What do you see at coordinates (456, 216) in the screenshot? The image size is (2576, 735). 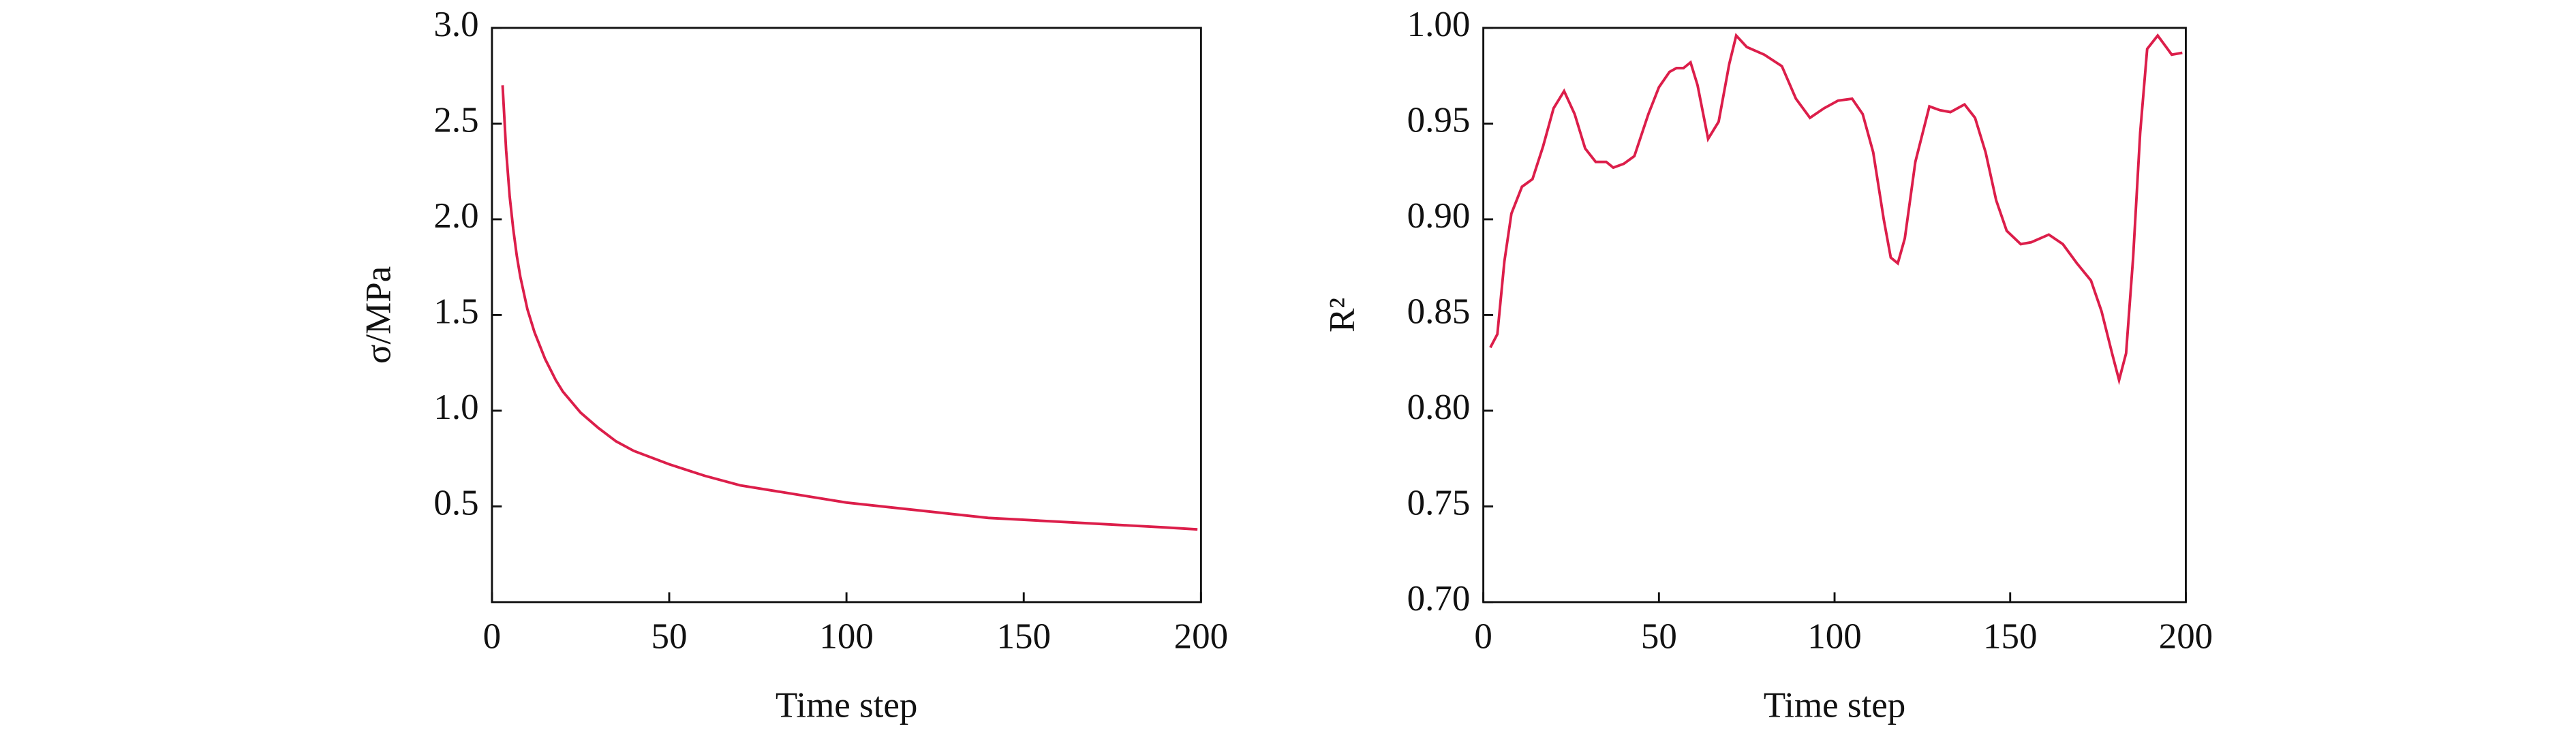 I see `y-tick-label: 2.0` at bounding box center [456, 216].